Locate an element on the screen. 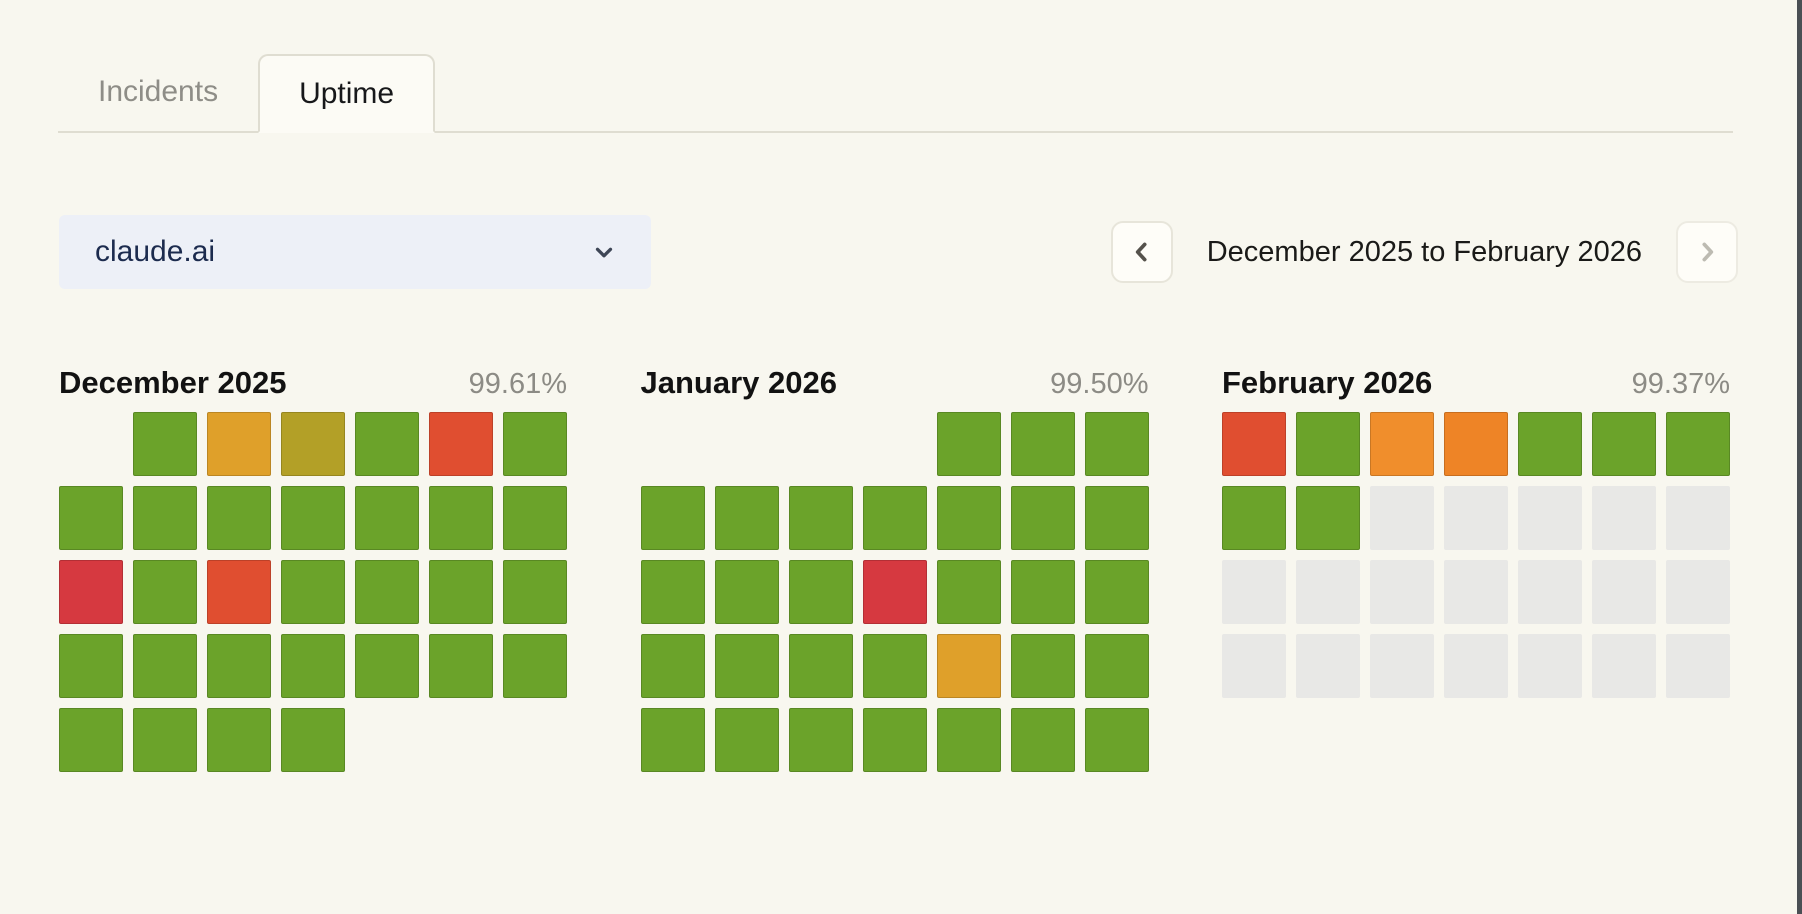 The image size is (1802, 914). month-uptime-percent: 99.37% is located at coordinates (1680, 384).